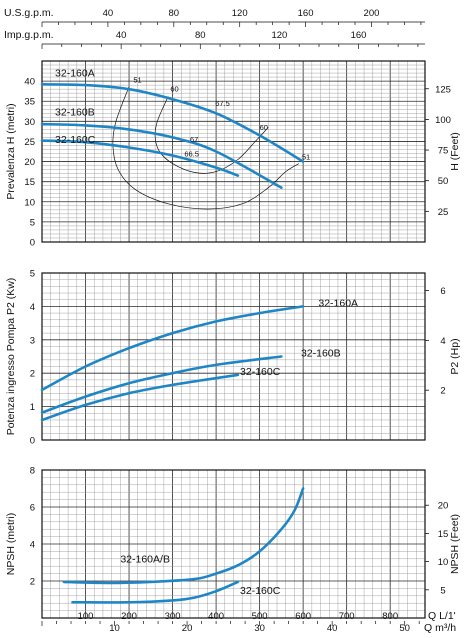 This screenshot has height=638, width=472. What do you see at coordinates (455, 151) in the screenshot?
I see `head-ylabel-right: H (Feet)` at bounding box center [455, 151].